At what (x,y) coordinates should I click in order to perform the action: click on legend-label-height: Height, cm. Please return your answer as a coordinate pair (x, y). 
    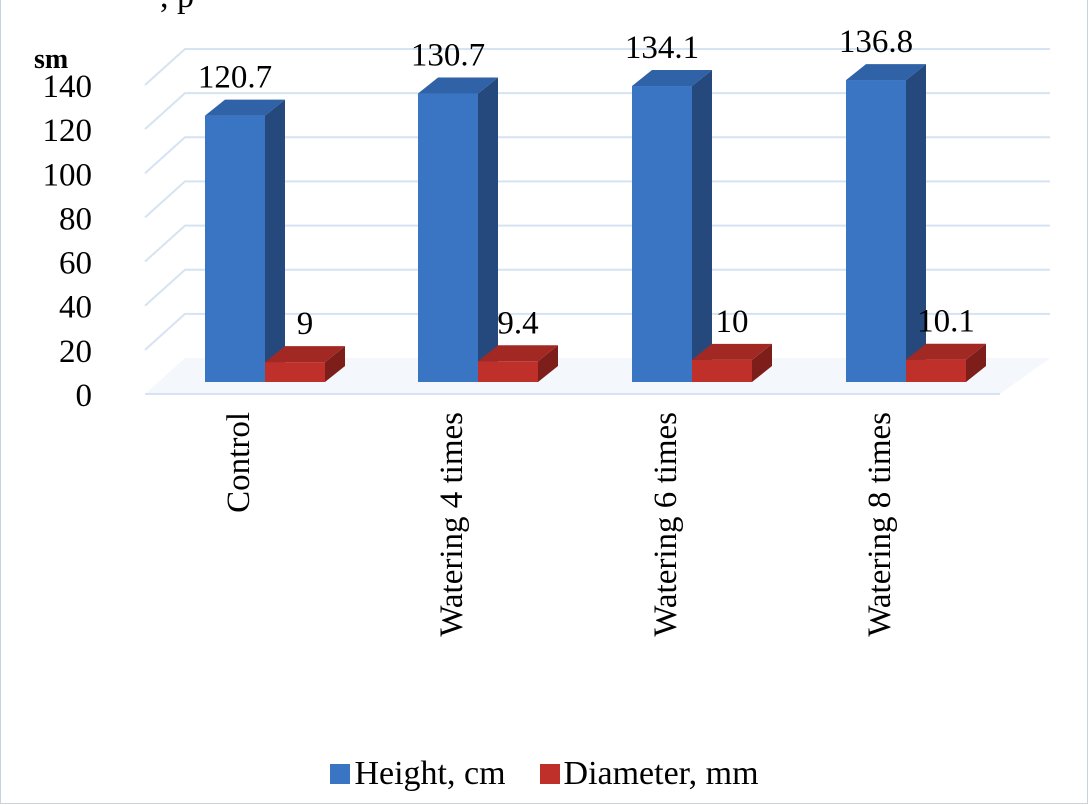
    Looking at the image, I should click on (430, 773).